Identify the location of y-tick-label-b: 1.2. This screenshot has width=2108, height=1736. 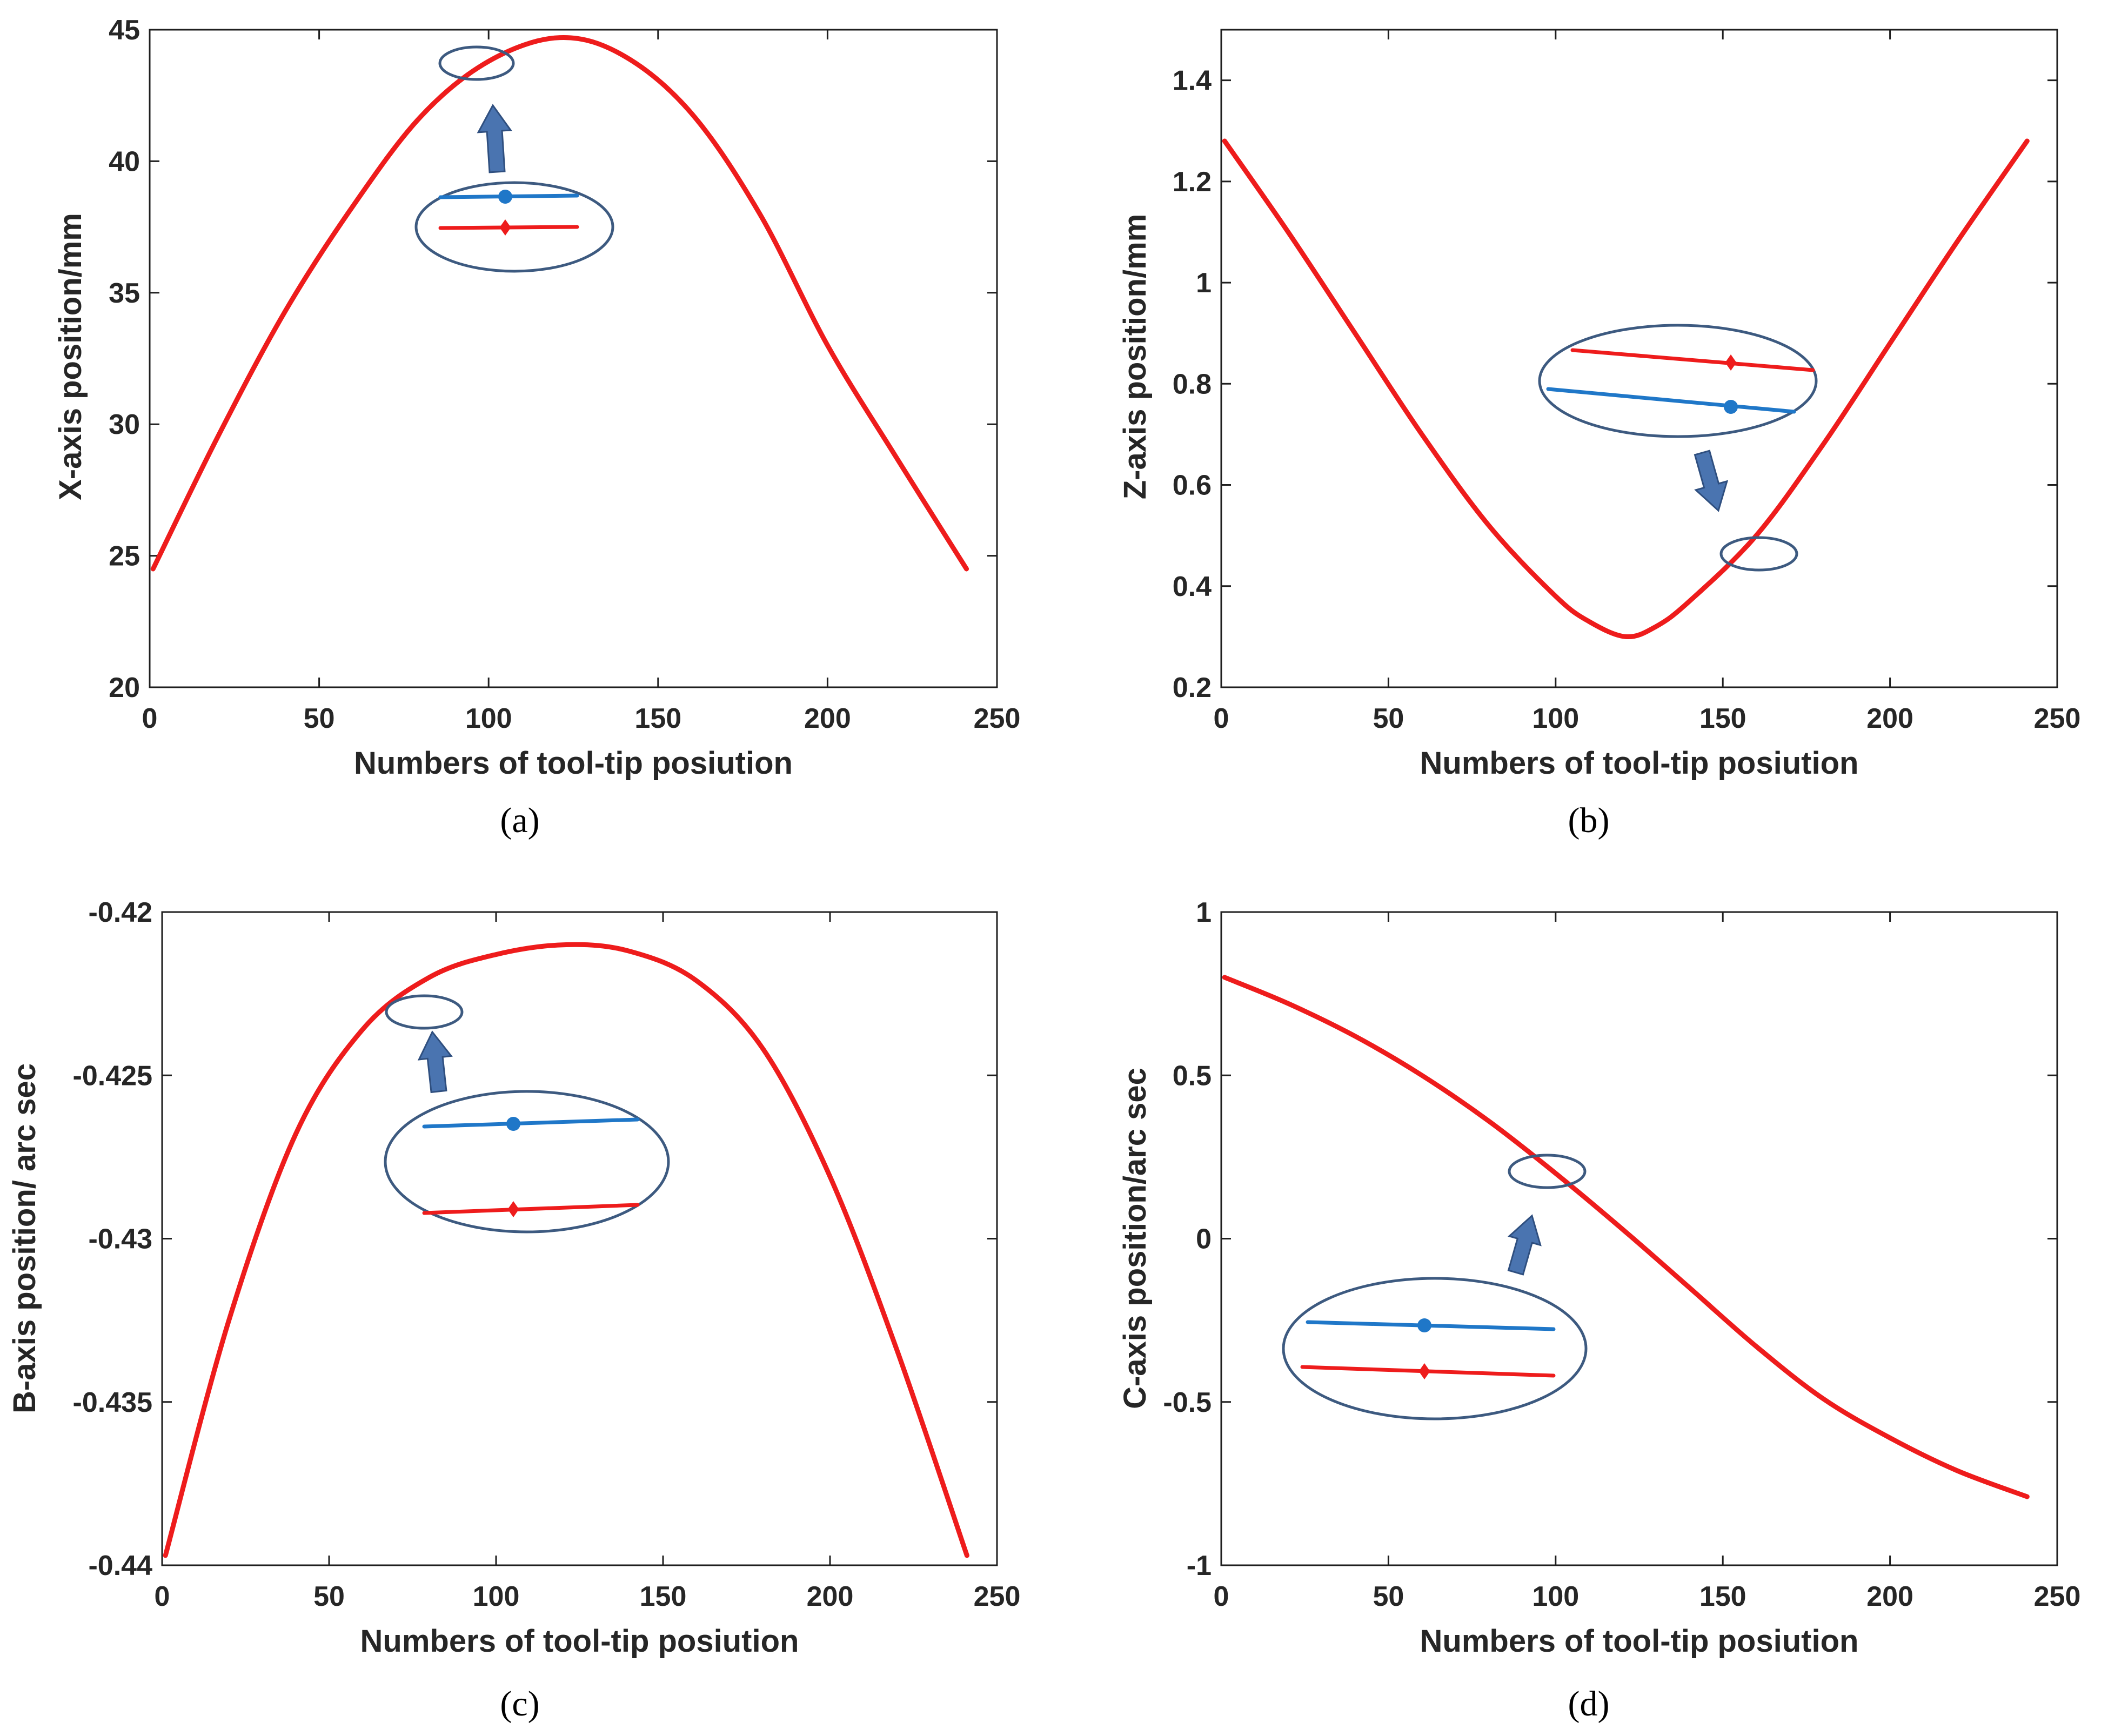
(1192, 182).